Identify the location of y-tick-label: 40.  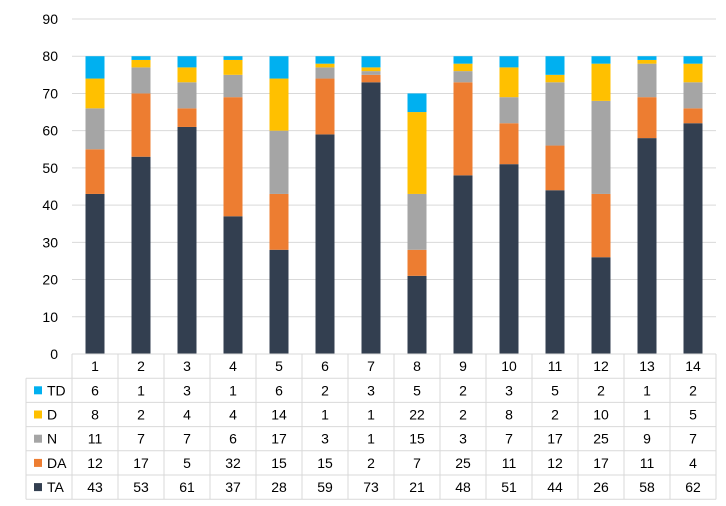
(50, 205).